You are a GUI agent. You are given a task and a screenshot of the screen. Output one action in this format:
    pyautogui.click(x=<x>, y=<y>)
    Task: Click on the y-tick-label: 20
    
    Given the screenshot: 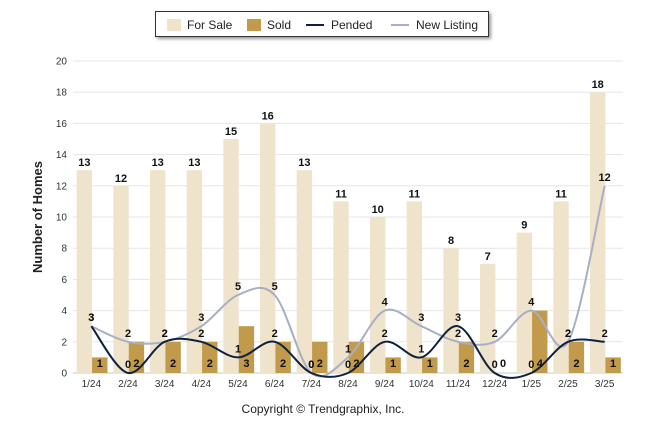 What is the action you would take?
    pyautogui.click(x=62, y=62)
    